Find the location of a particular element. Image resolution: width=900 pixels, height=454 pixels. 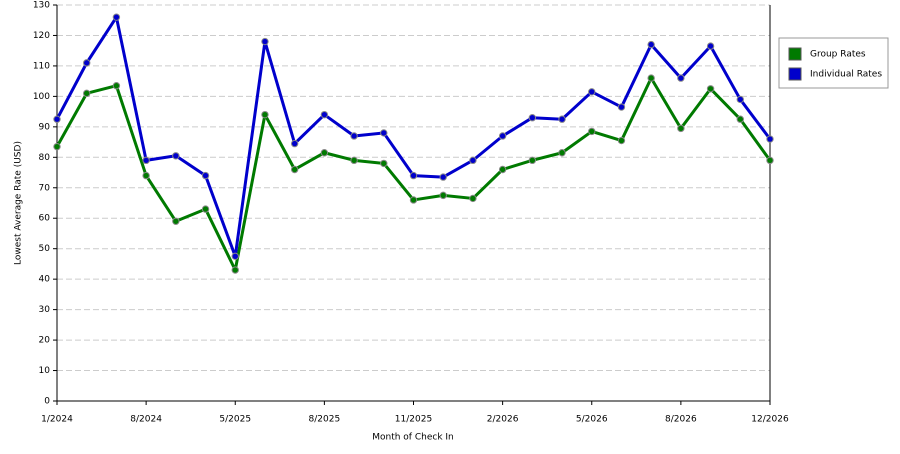

y-tick-label: 130 is located at coordinates (41, 6).